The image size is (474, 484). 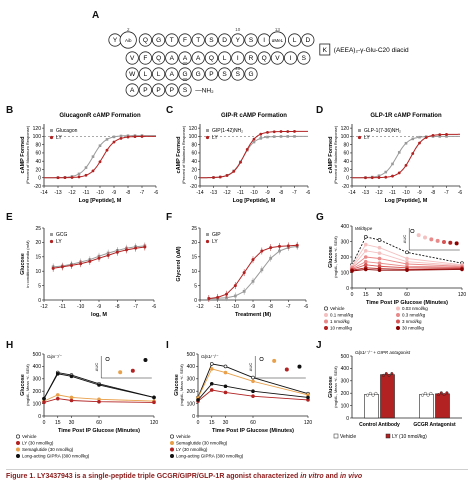 What do you see at coordinates (312, 476) in the screenshot?
I see `caption-in-vitro: in vitro` at bounding box center [312, 476].